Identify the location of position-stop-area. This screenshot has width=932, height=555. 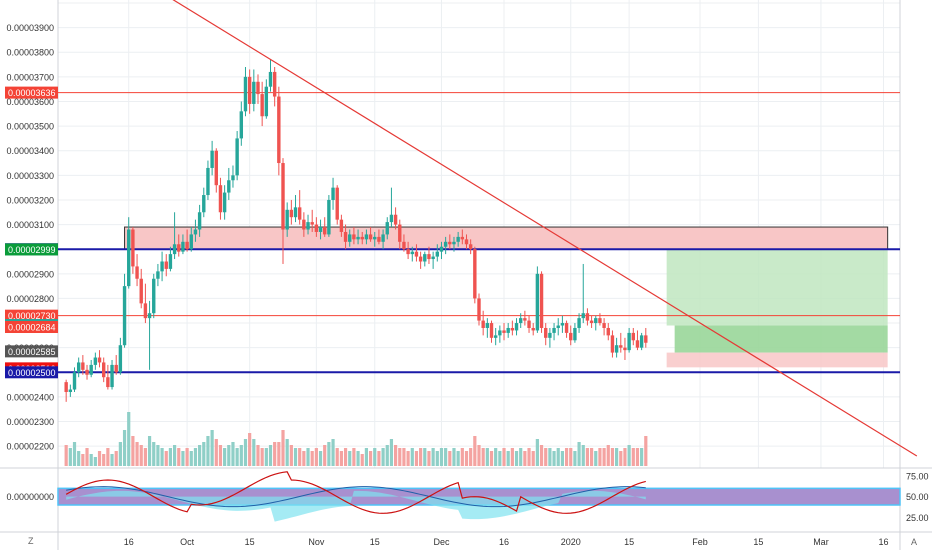
(777, 360).